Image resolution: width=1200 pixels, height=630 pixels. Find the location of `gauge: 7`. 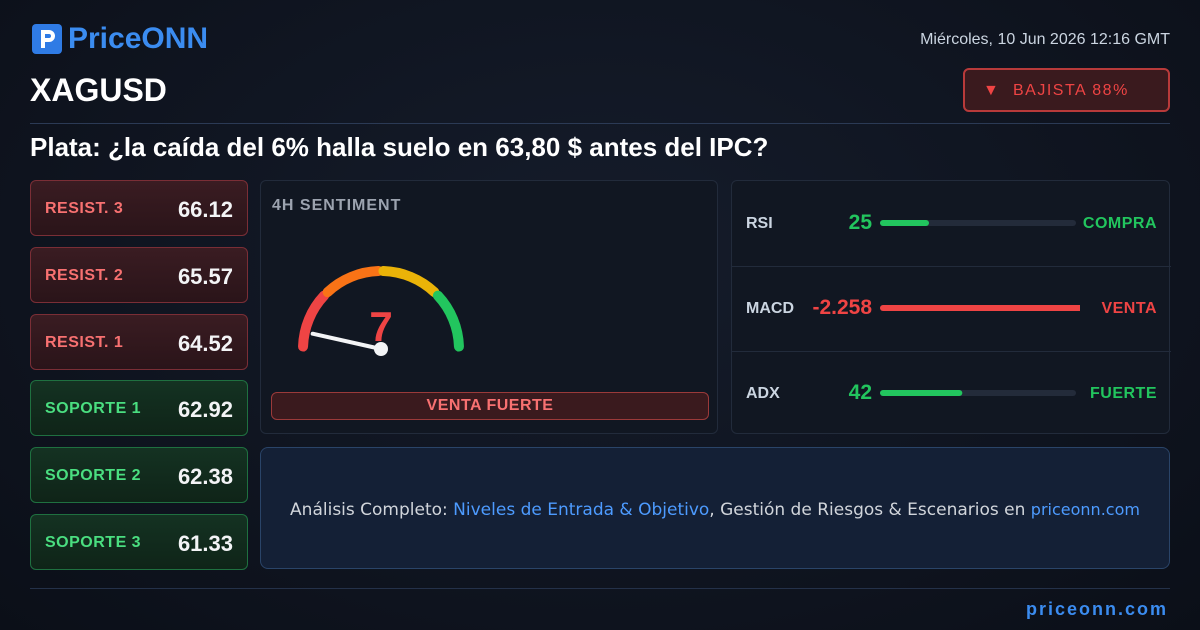

gauge: 7 is located at coordinates (381, 311).